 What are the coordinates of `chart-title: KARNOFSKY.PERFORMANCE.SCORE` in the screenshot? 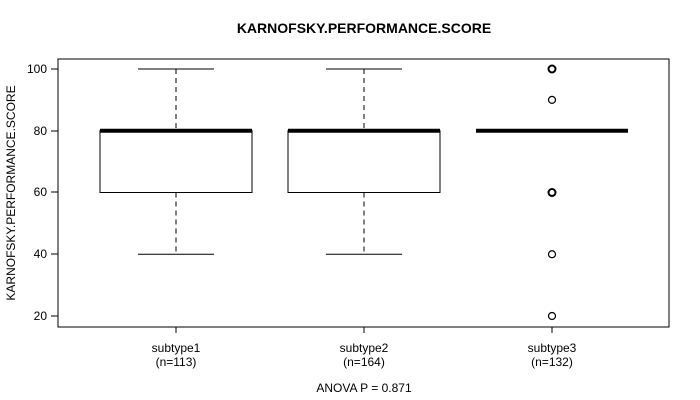 It's located at (364, 28).